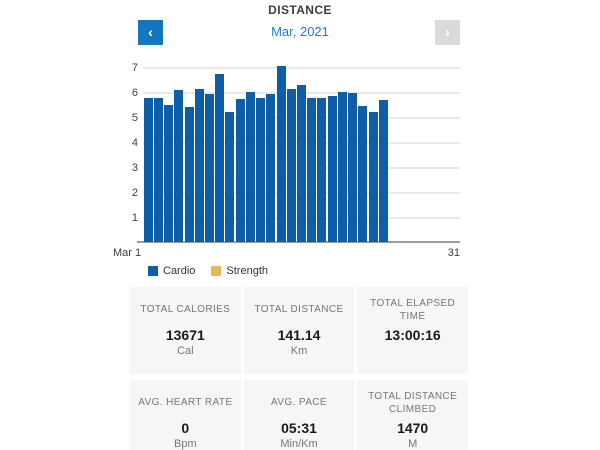 The width and height of the screenshot is (600, 450). I want to click on y-axis-label: 7, so click(134, 68).